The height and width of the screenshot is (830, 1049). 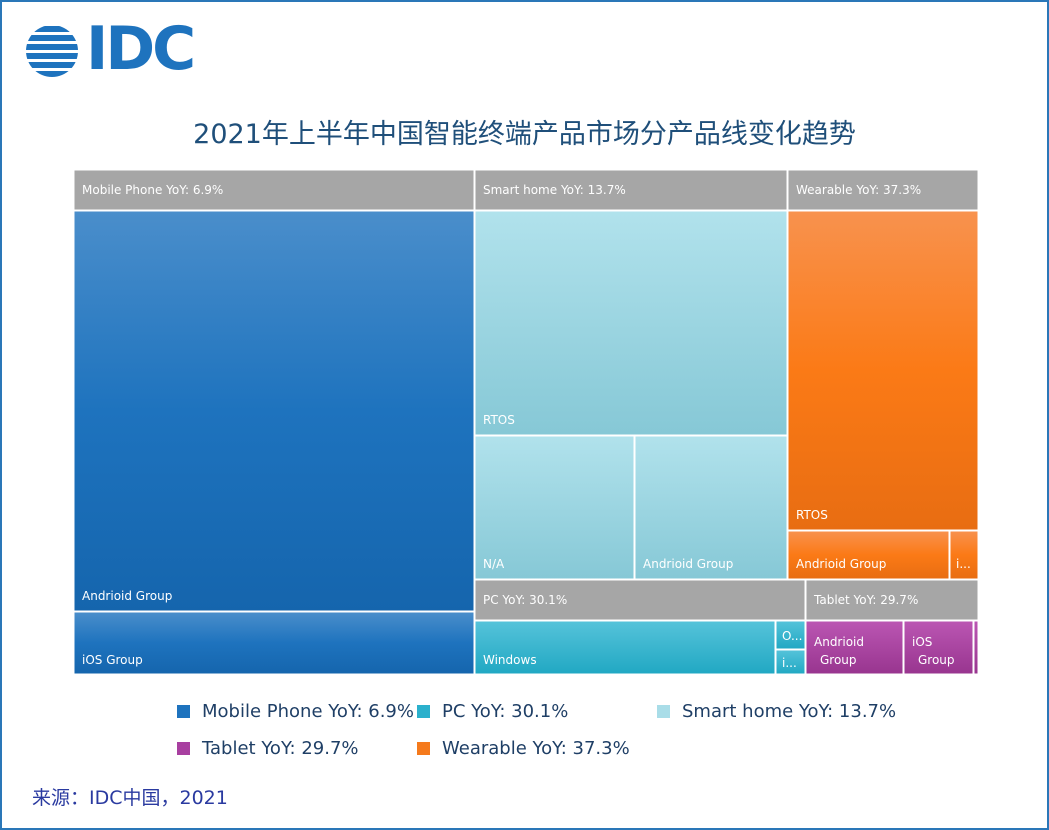 I want to click on idc-logo: IDC, so click(x=114, y=49).